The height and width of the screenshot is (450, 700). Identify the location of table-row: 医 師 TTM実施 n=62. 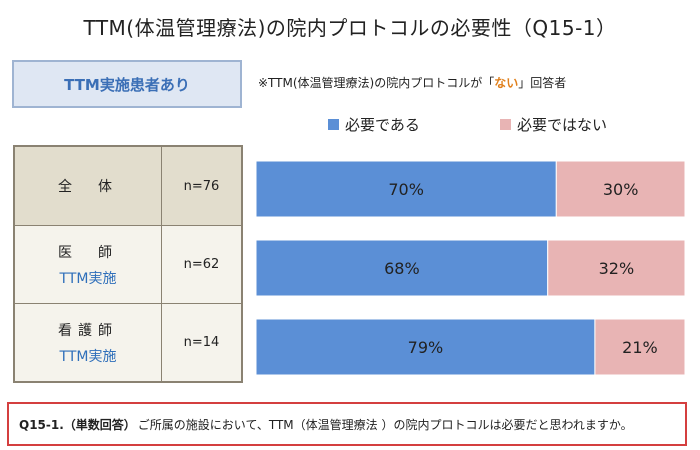
(128, 264).